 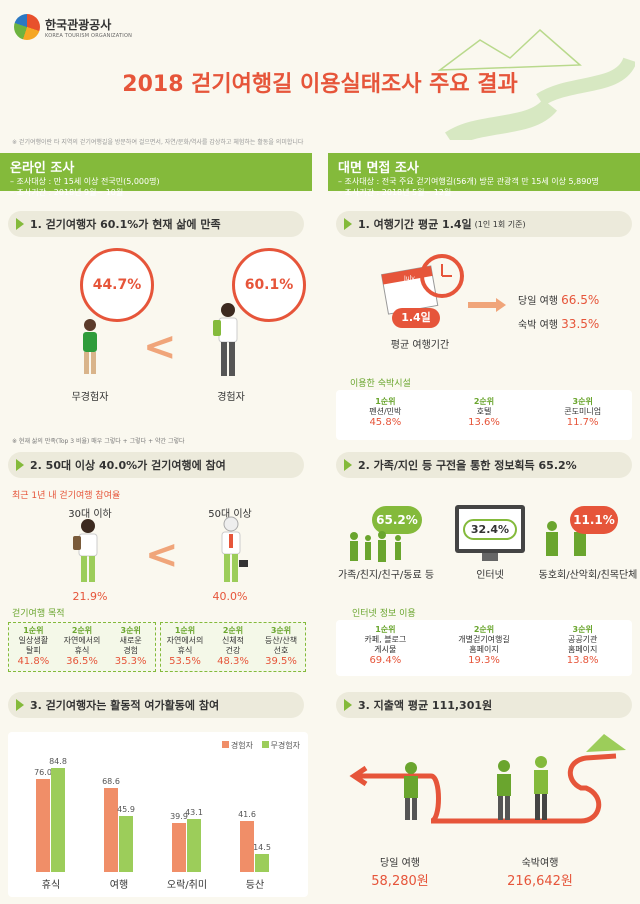 I want to click on purpose-line2: 탈피, so click(x=33, y=650).